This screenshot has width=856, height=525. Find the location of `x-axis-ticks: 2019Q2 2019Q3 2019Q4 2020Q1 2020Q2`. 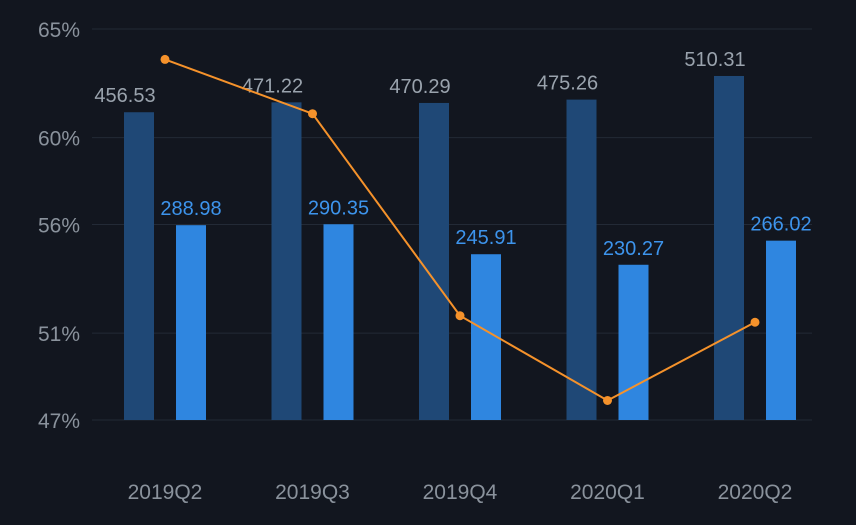

x-axis-ticks: 2019Q2 2019Q3 2019Q4 2020Q1 2020Q2 is located at coordinates (460, 492).